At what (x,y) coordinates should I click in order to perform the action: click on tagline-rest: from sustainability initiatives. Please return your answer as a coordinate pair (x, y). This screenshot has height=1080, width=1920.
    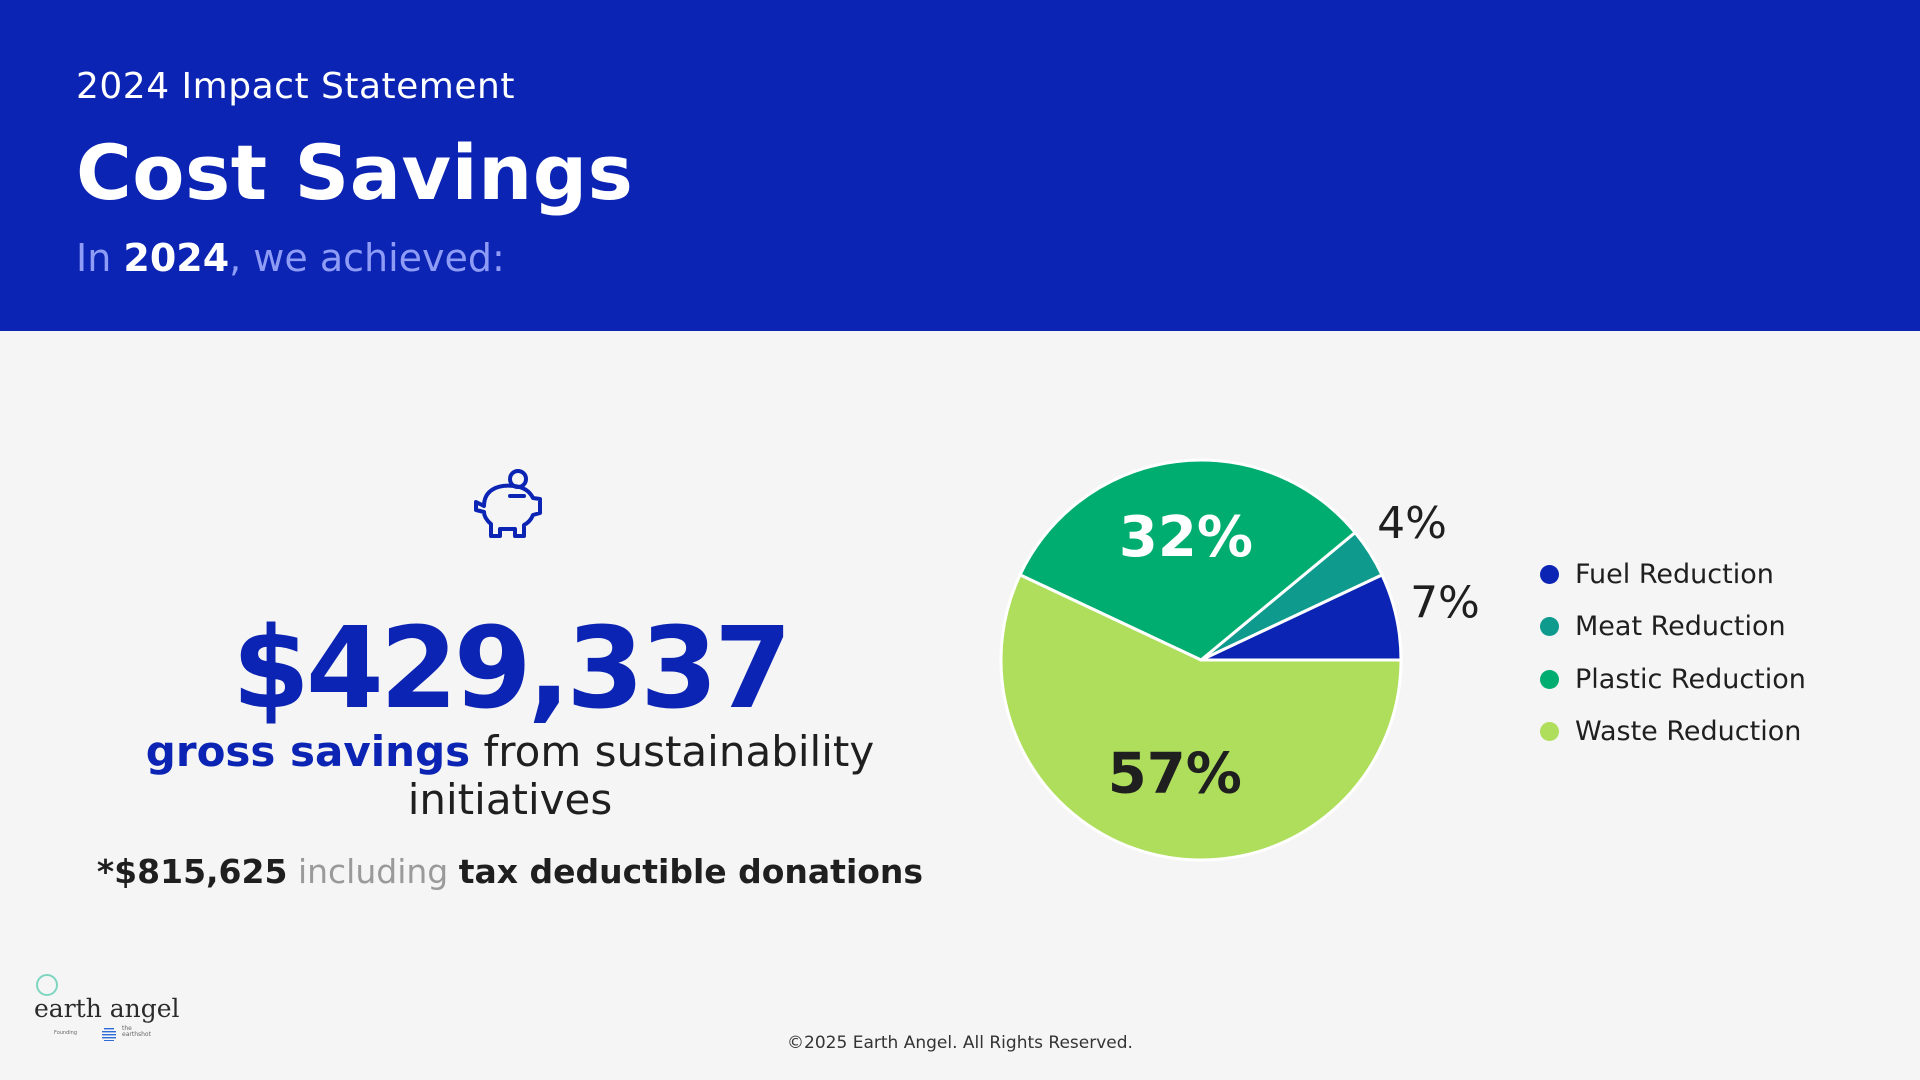
    Looking at the image, I should click on (641, 775).